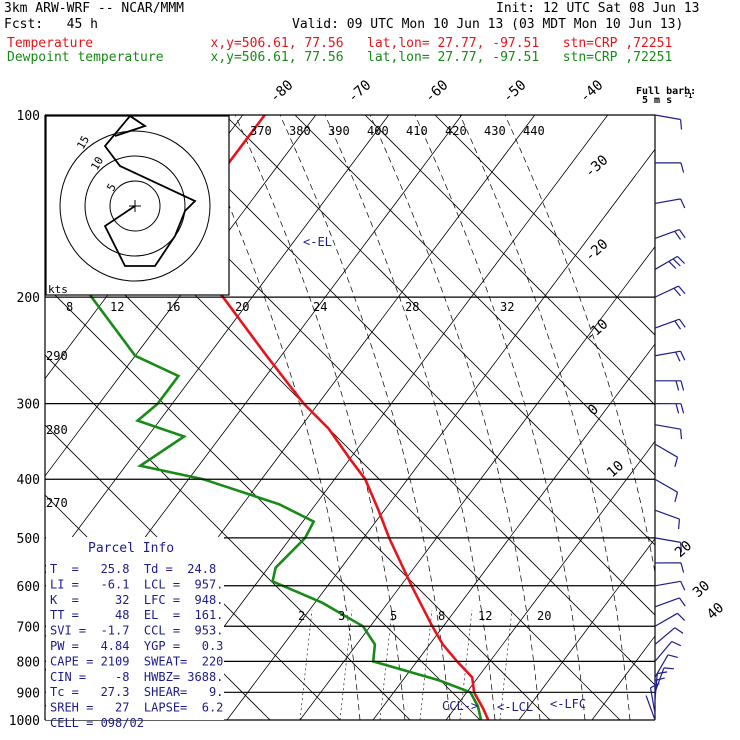 This screenshot has width=740, height=740. I want to click on parcel-info-row: CAPE = 2109 SWEAT= 220, so click(136, 661).